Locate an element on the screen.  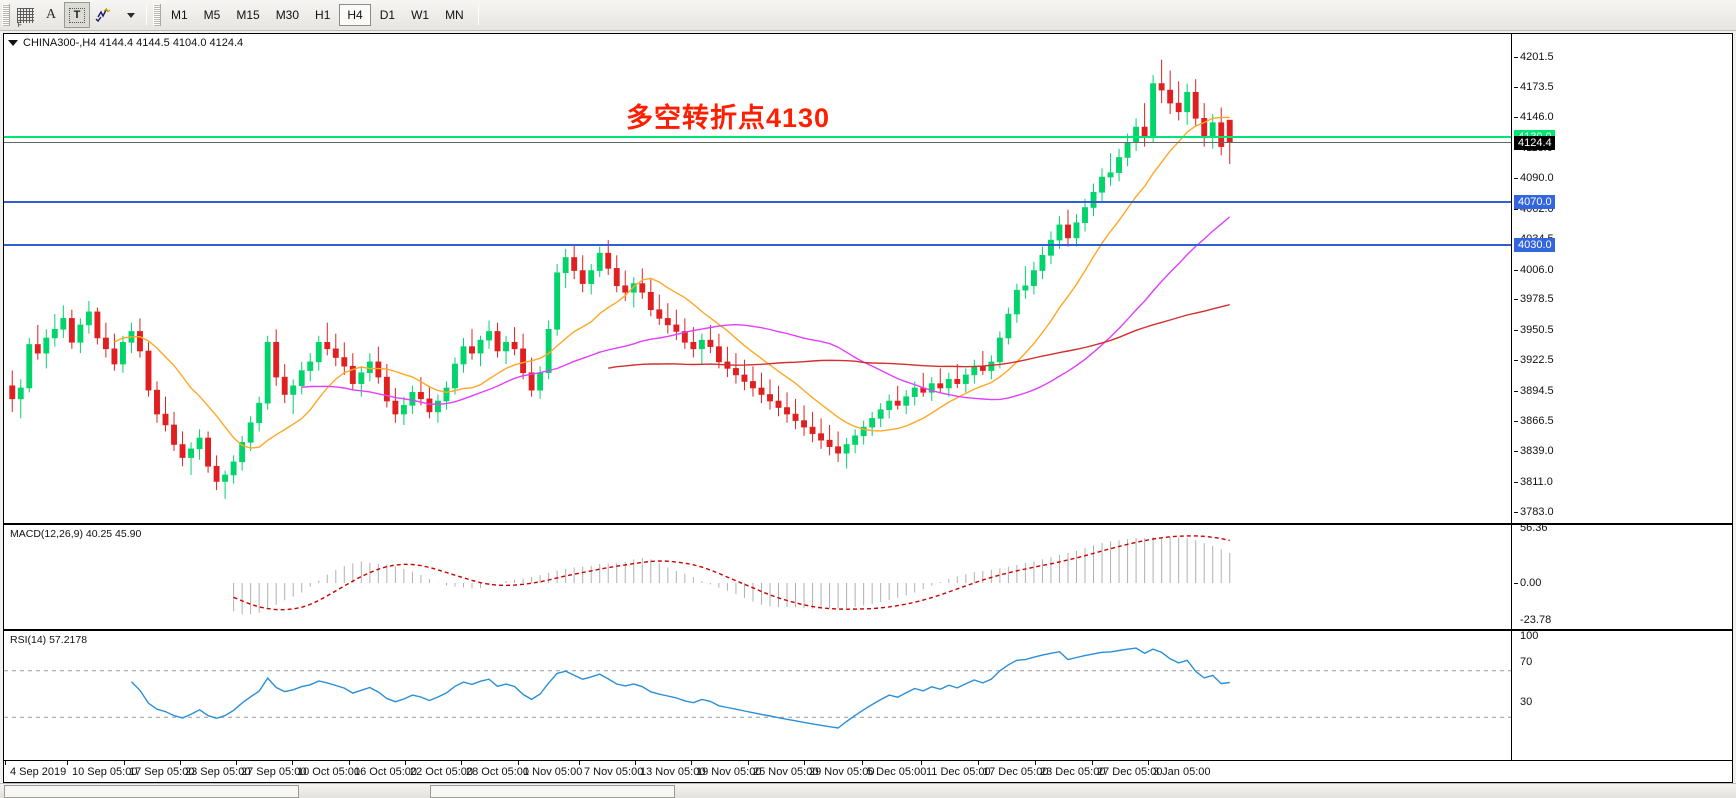
time-tick-label: 10 Oct 05:00 is located at coordinates (326, 769).